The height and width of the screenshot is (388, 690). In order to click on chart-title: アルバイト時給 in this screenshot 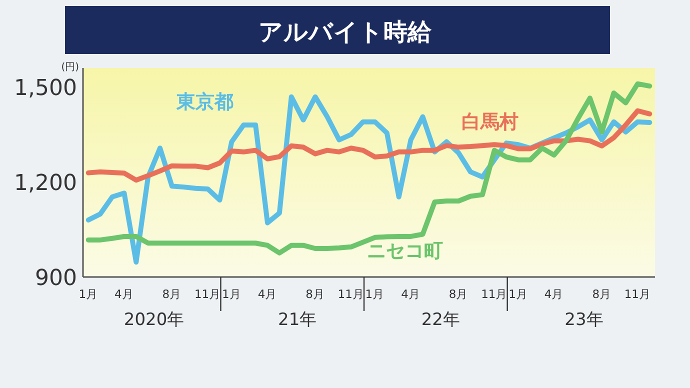, I will do `click(345, 32)`.